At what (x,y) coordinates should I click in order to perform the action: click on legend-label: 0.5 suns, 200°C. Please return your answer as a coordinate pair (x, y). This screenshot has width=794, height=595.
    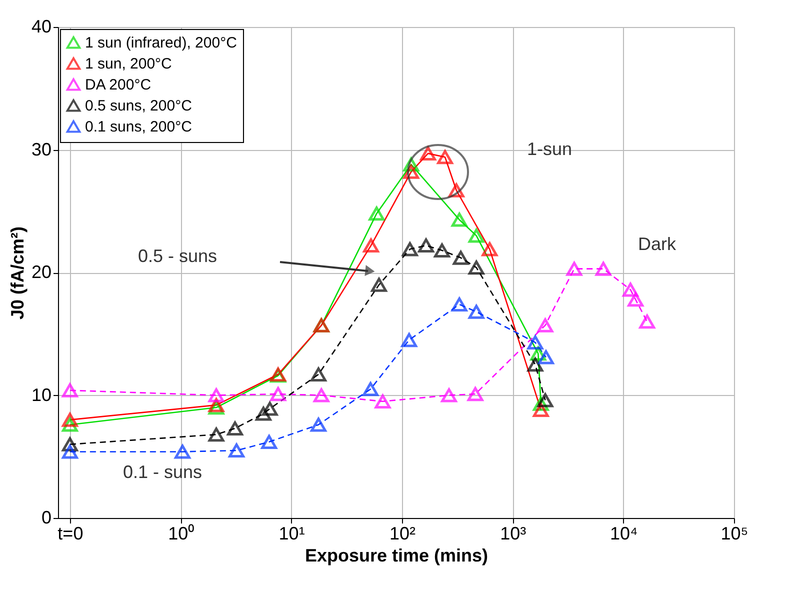
    Looking at the image, I should click on (138, 106).